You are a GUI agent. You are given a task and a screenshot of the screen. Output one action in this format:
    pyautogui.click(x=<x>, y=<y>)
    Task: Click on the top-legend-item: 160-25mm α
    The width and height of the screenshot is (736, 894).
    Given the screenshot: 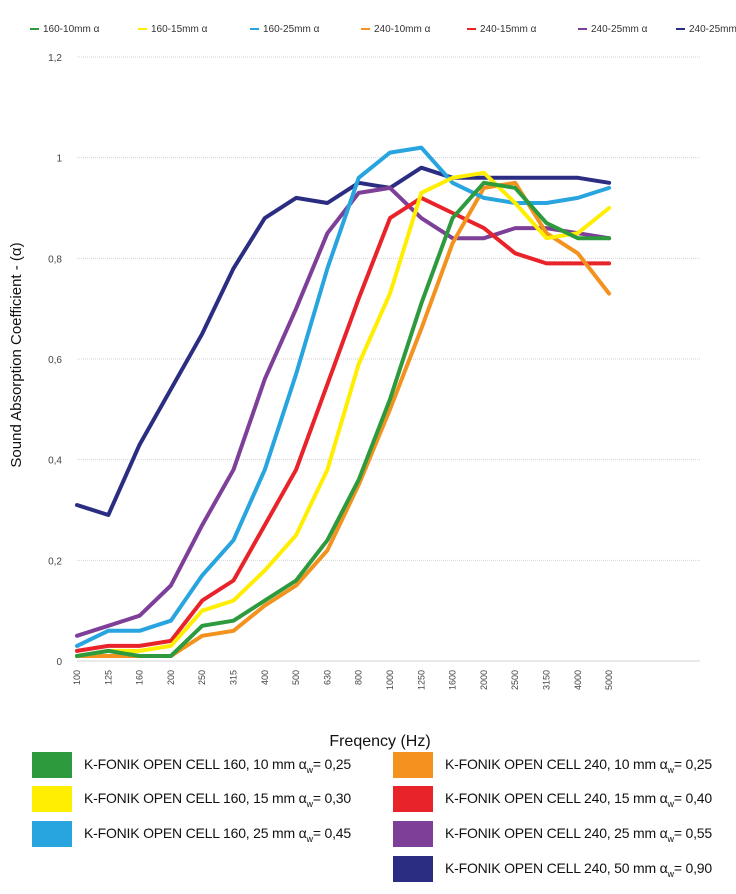 What is the action you would take?
    pyautogui.click(x=285, y=29)
    